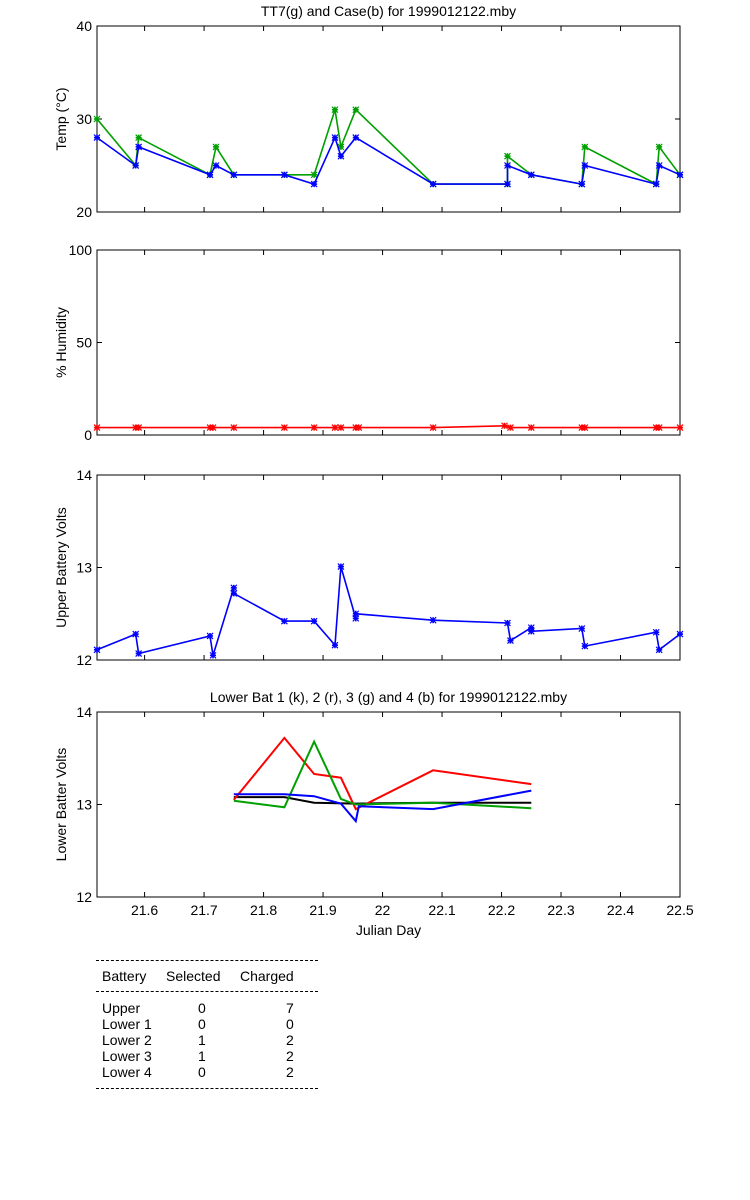  What do you see at coordinates (441, 910) in the screenshot?
I see `x-tick-label: 22.1` at bounding box center [441, 910].